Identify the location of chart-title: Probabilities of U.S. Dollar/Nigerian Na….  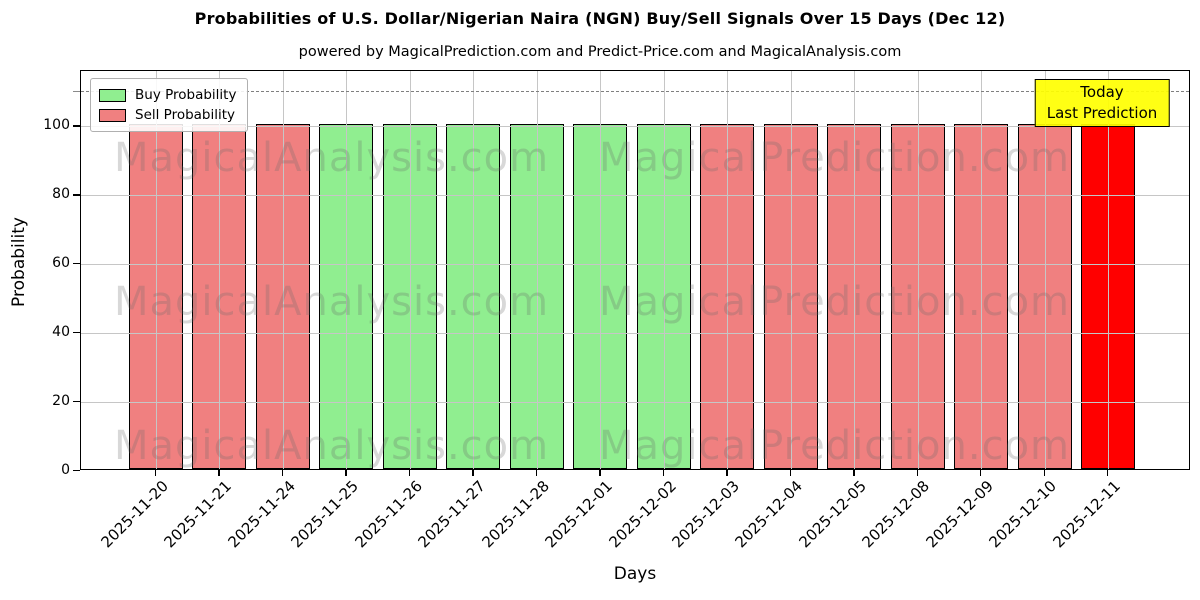
(600, 18).